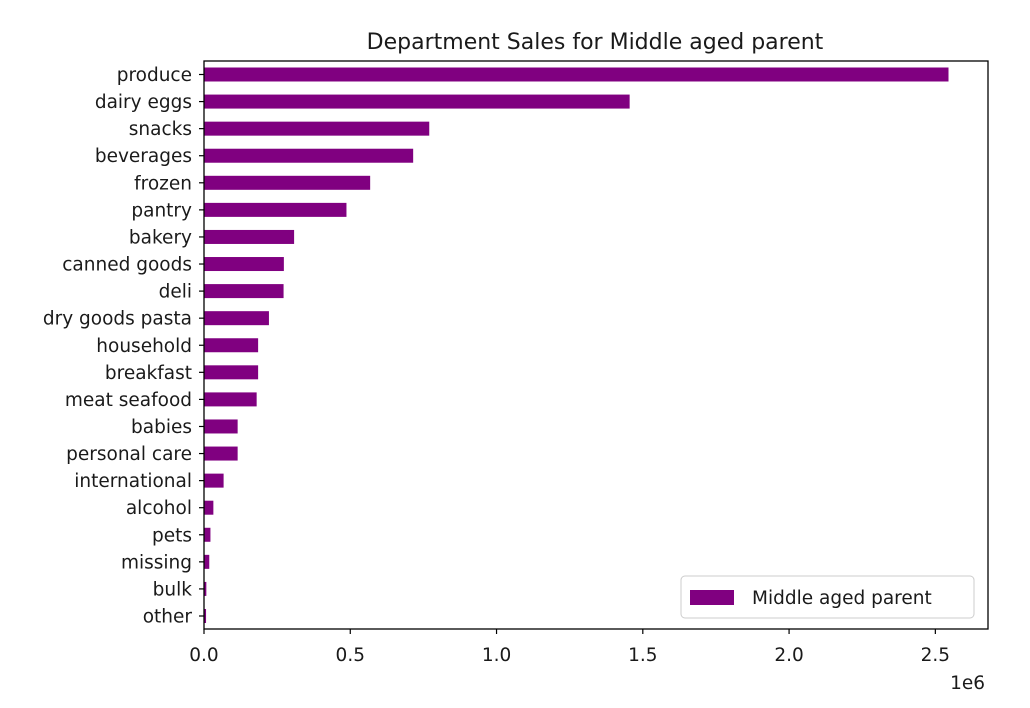 This screenshot has width=1030, height=708. I want to click on y-tick-label: meat seafood, so click(128, 400).